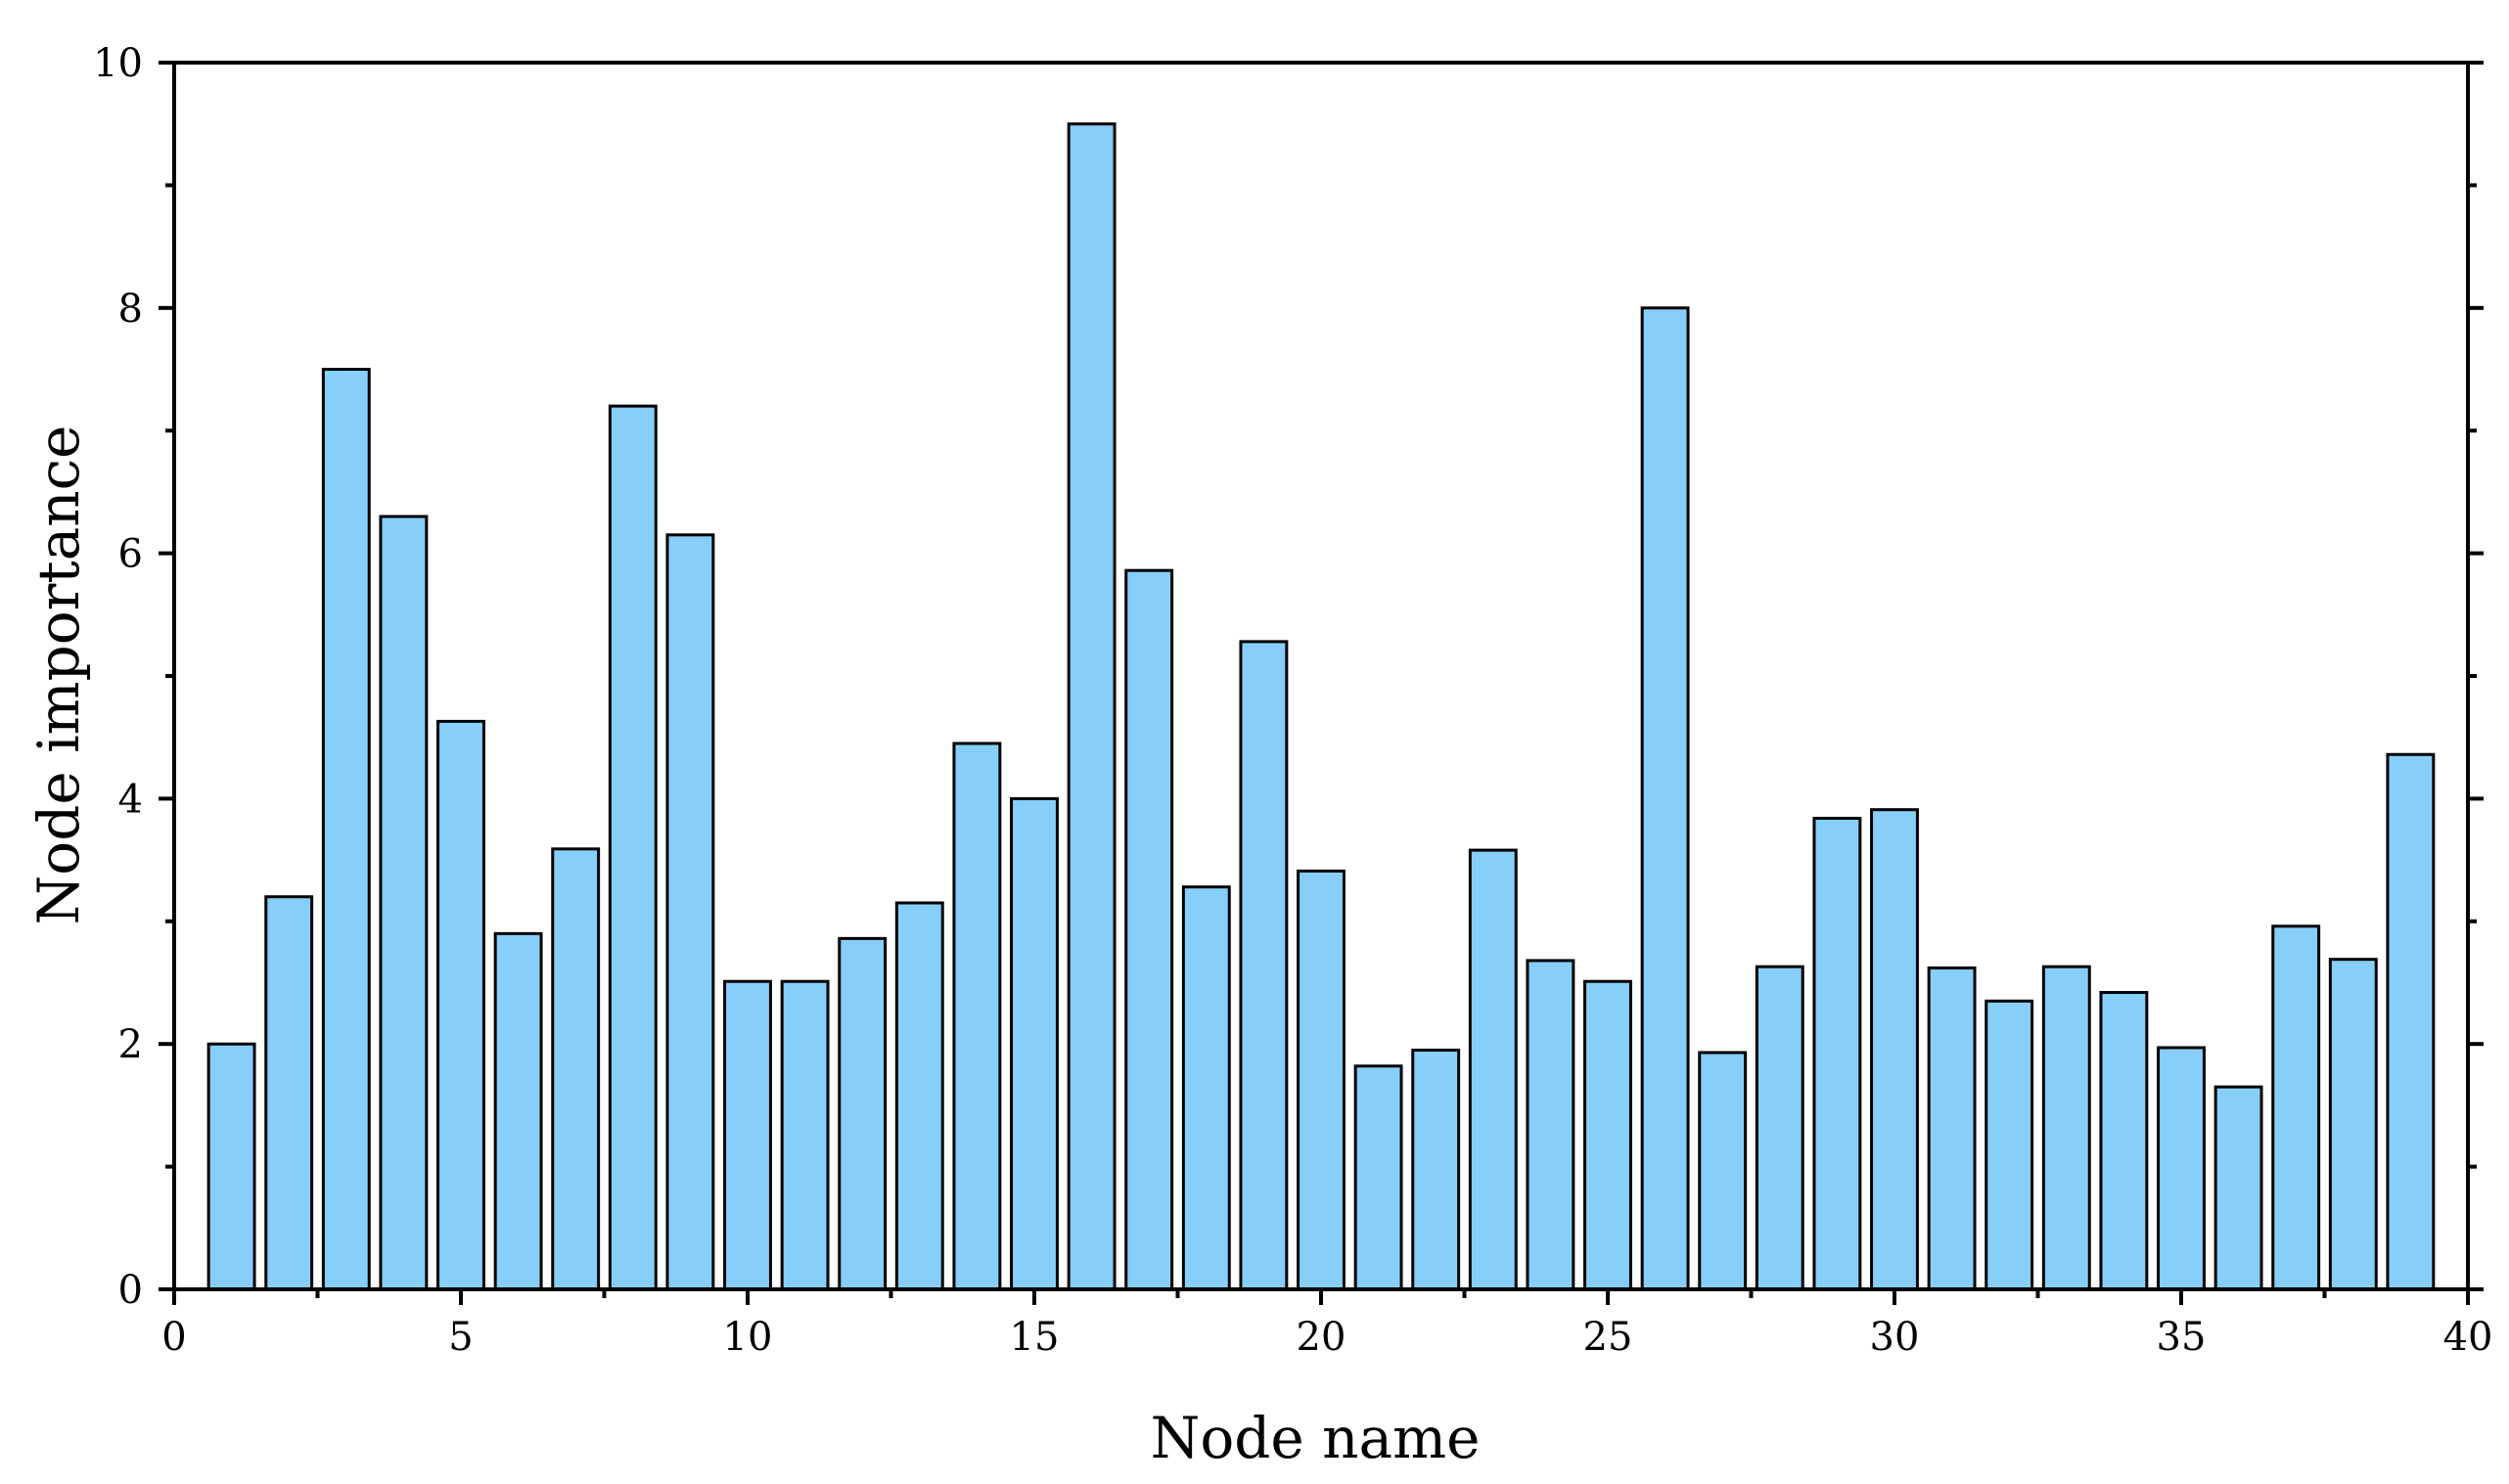 This screenshot has height=1484, width=2509. Describe the element at coordinates (2182, 1337) in the screenshot. I see `x-tick-label: 35` at that location.